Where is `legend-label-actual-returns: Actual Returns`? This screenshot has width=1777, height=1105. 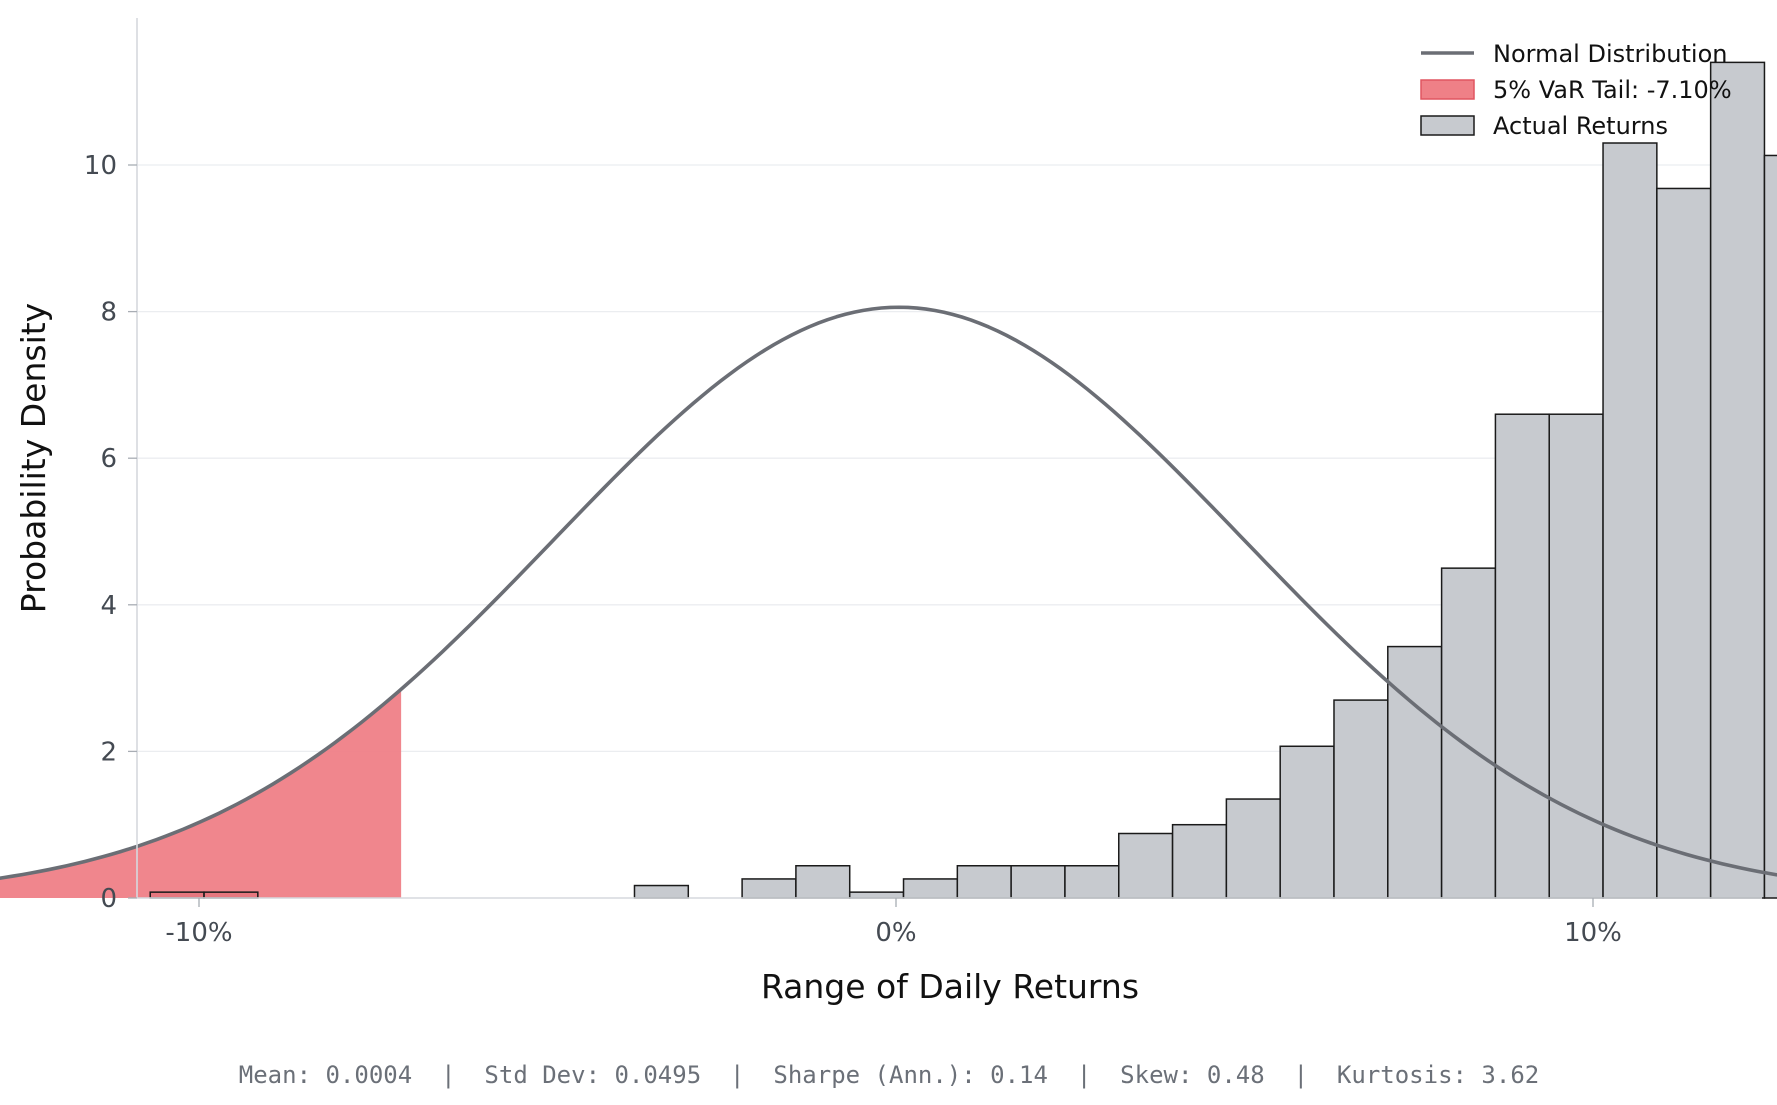 legend-label-actual-returns: Actual Returns is located at coordinates (1580, 126).